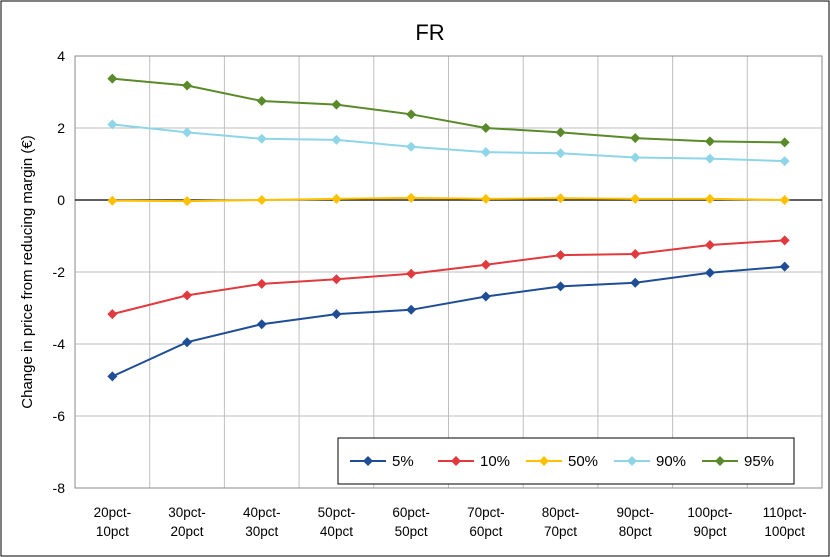 The height and width of the screenshot is (557, 830). Describe the element at coordinates (61, 200) in the screenshot. I see `y-tick-label: 0` at that location.